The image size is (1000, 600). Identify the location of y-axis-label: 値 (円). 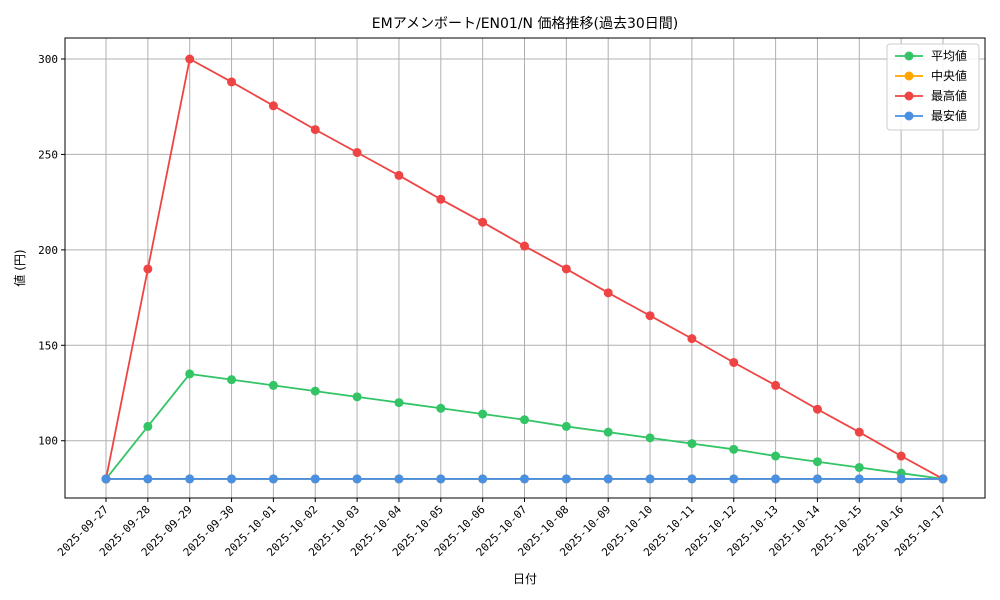
(19, 267).